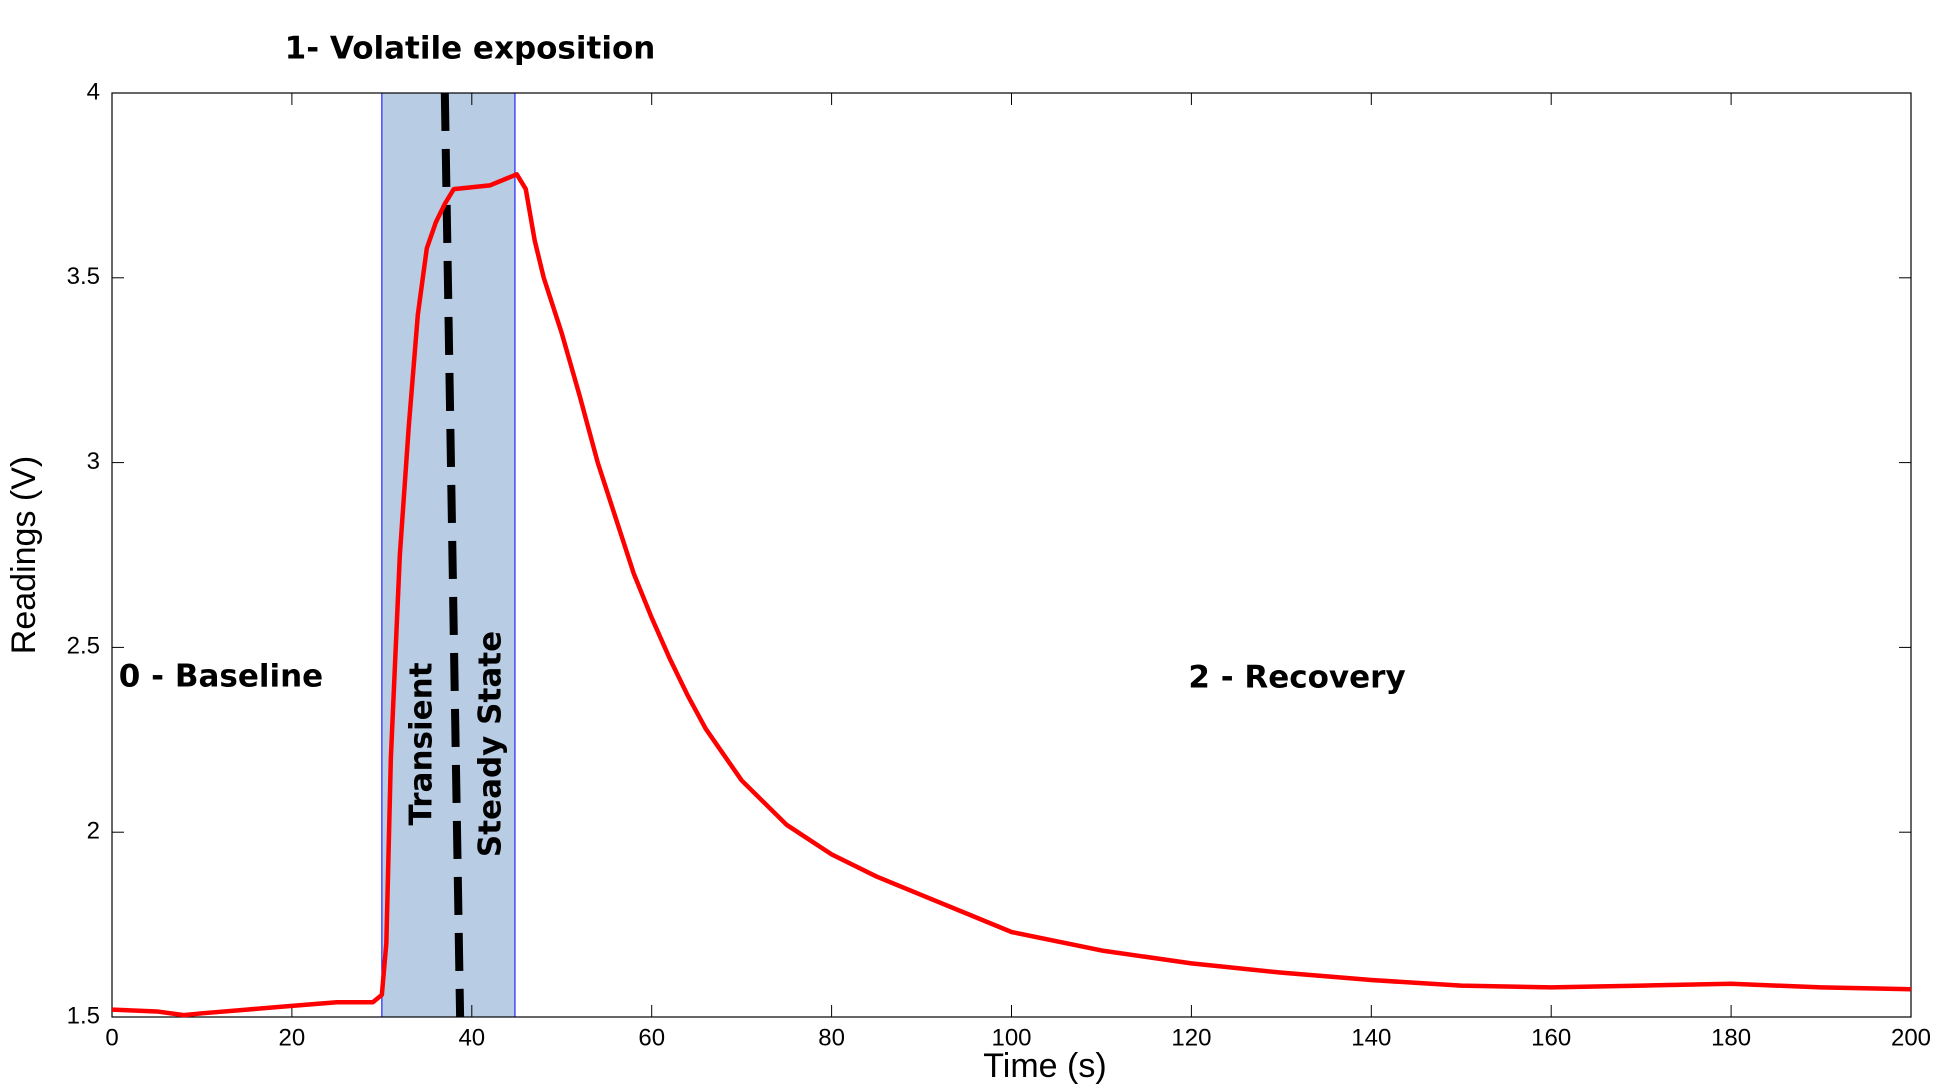 The height and width of the screenshot is (1092, 1950). Describe the element at coordinates (1731, 1037) in the screenshot. I see `x-tick-label: 180` at that location.